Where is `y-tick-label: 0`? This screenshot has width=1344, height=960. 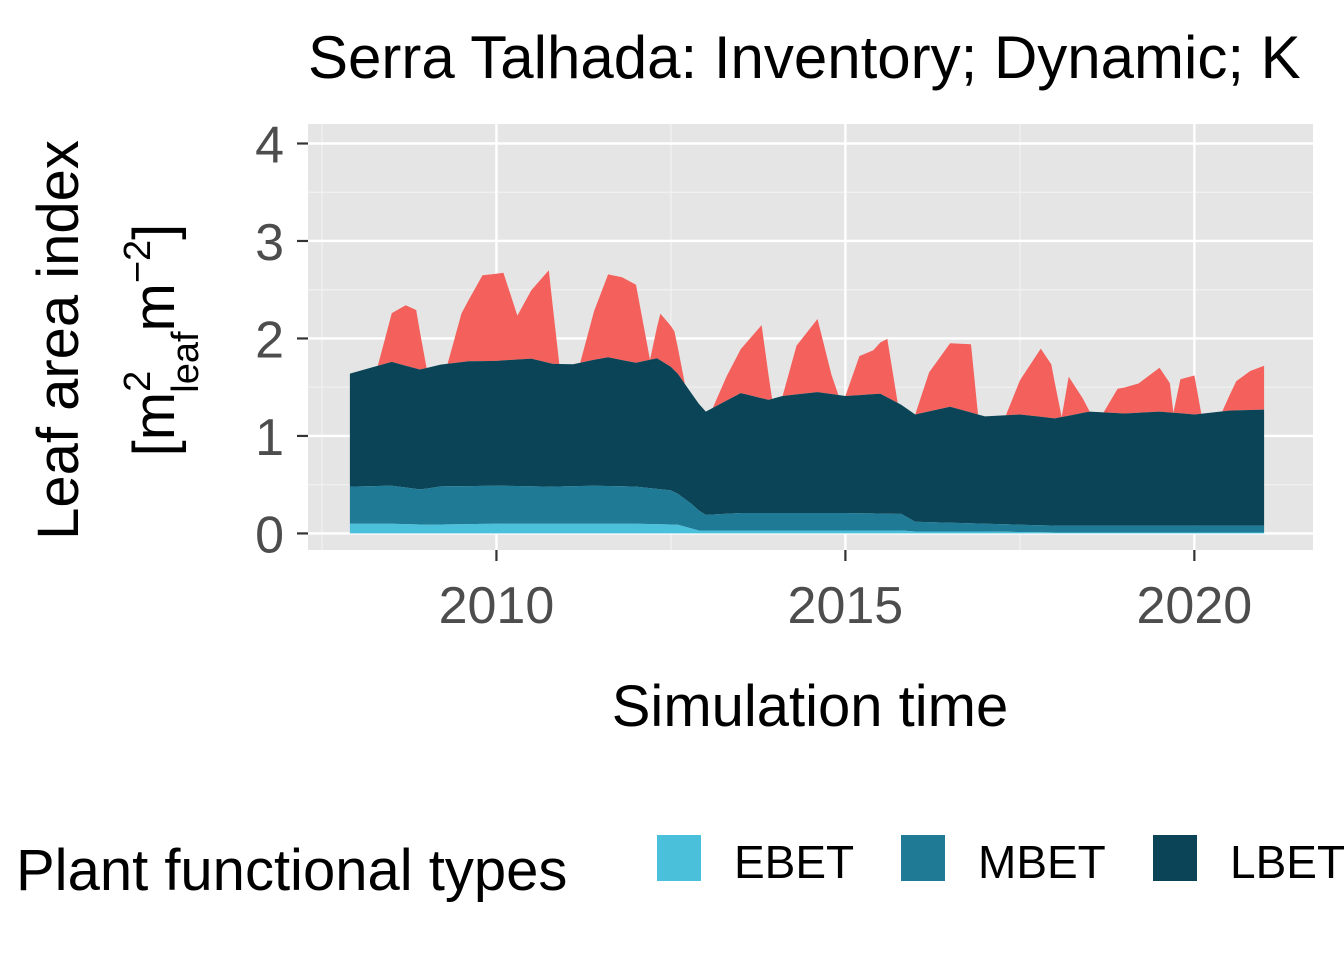
y-tick-label: 0 is located at coordinates (269, 535).